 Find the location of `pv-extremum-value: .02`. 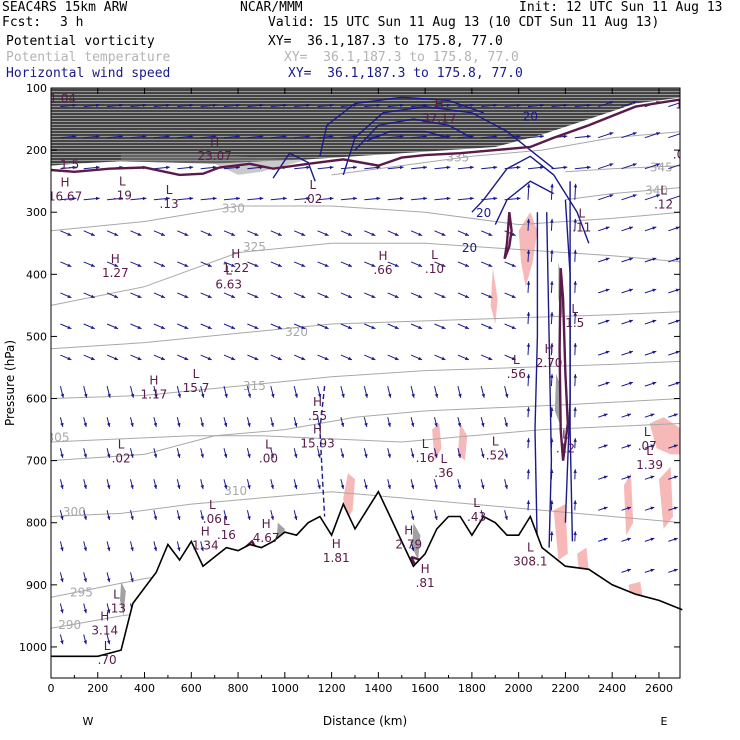

pv-extremum-value: .02 is located at coordinates (121, 459).